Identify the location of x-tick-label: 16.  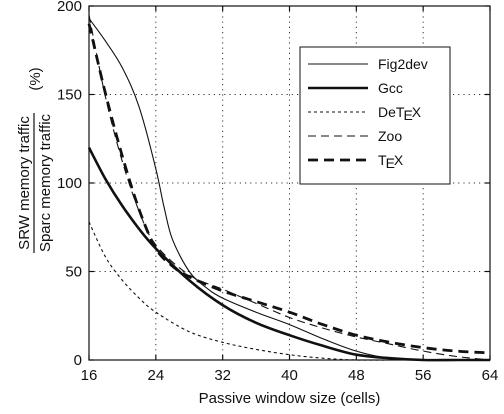
(89, 375).